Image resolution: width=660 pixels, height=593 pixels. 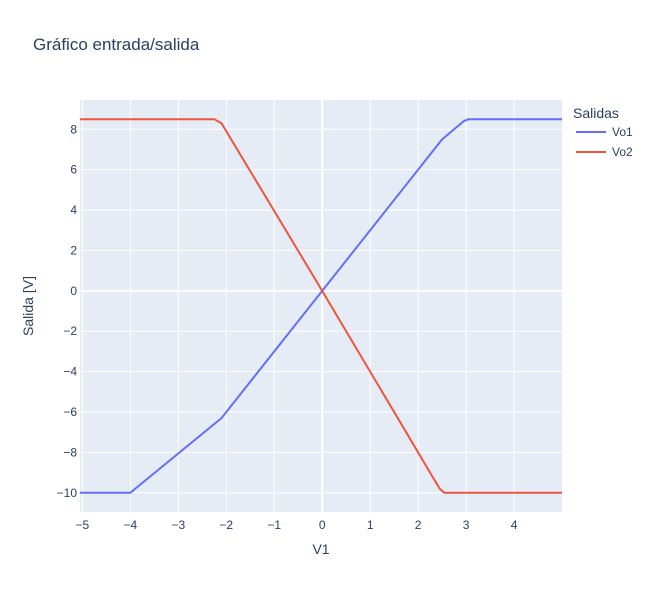 What do you see at coordinates (320, 549) in the screenshot?
I see `x-axis-title: V1` at bounding box center [320, 549].